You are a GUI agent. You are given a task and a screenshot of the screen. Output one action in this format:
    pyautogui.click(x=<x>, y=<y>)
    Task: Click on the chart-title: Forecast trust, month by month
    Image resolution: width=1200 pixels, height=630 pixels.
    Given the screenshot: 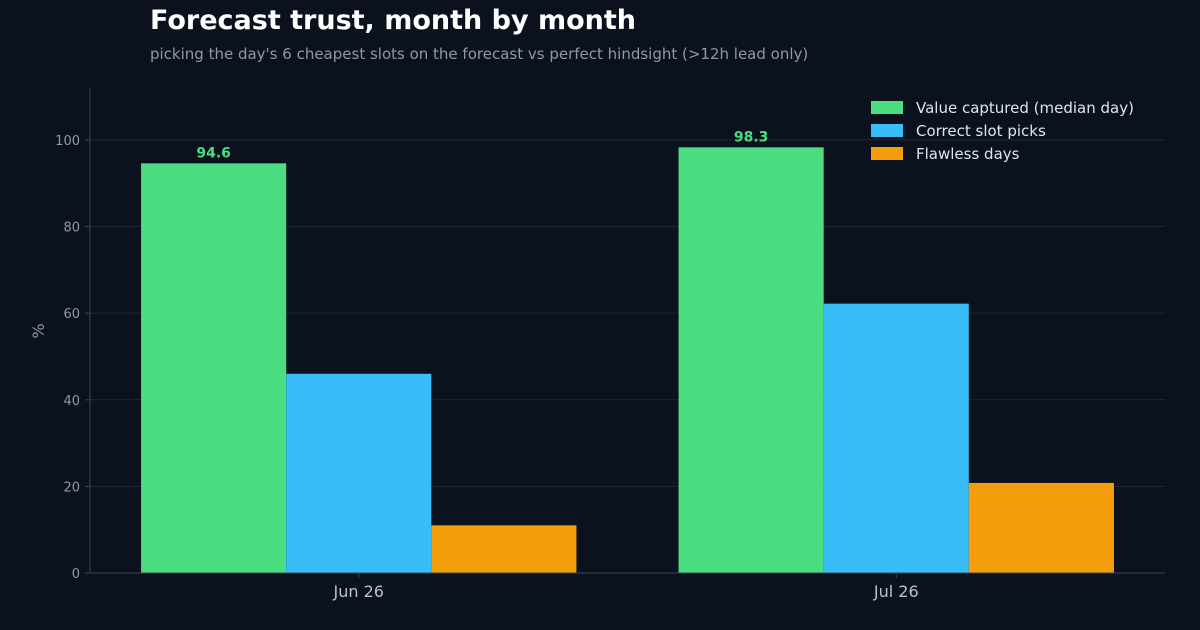 What is the action you would take?
    pyautogui.click(x=393, y=20)
    